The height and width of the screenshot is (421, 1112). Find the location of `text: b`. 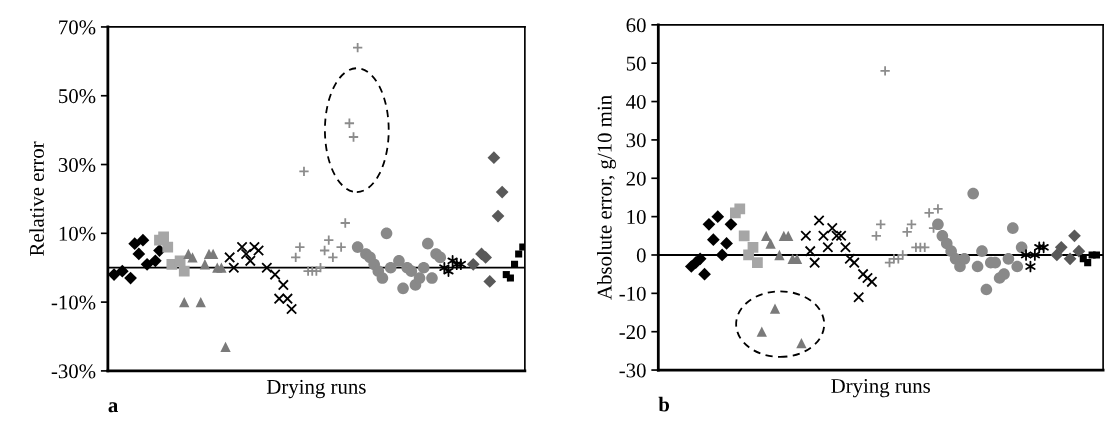

text: b is located at coordinates (664, 404).